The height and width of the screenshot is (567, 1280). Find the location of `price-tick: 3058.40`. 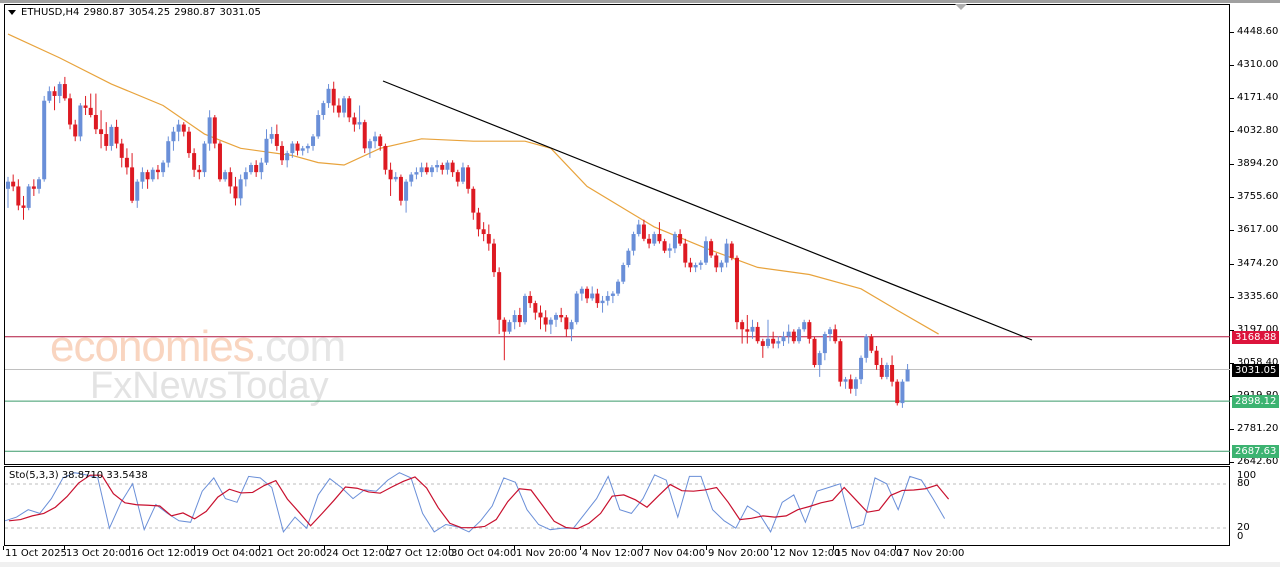

price-tick: 3058.40 is located at coordinates (1258, 362).